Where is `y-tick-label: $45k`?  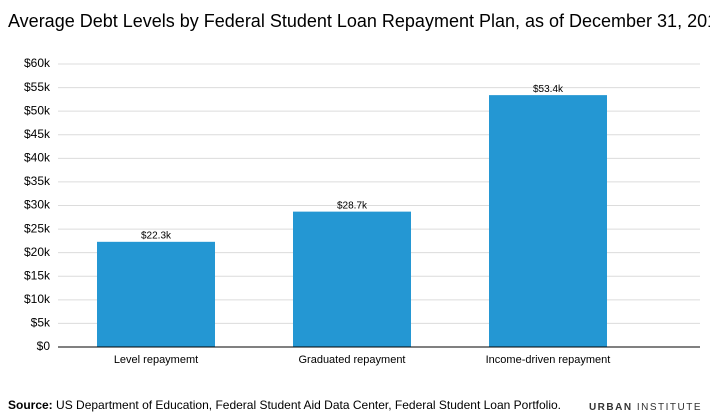
y-tick-label: $45k is located at coordinates (37, 134).